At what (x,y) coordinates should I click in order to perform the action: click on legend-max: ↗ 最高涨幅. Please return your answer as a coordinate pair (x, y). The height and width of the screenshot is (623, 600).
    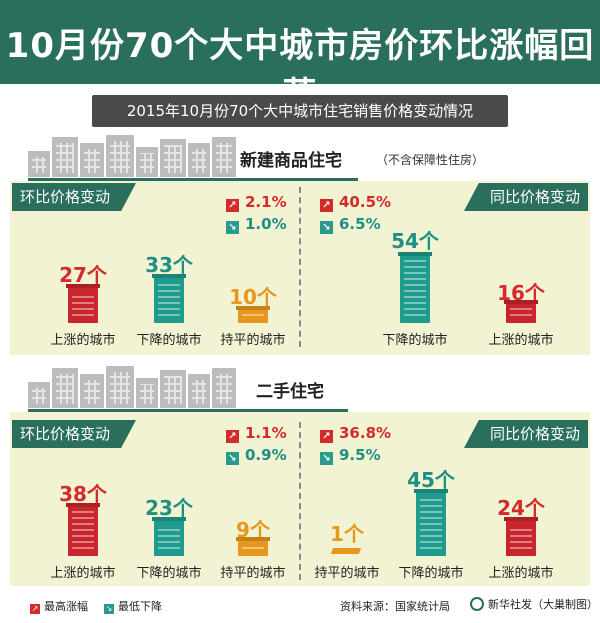
    Looking at the image, I should click on (59, 606).